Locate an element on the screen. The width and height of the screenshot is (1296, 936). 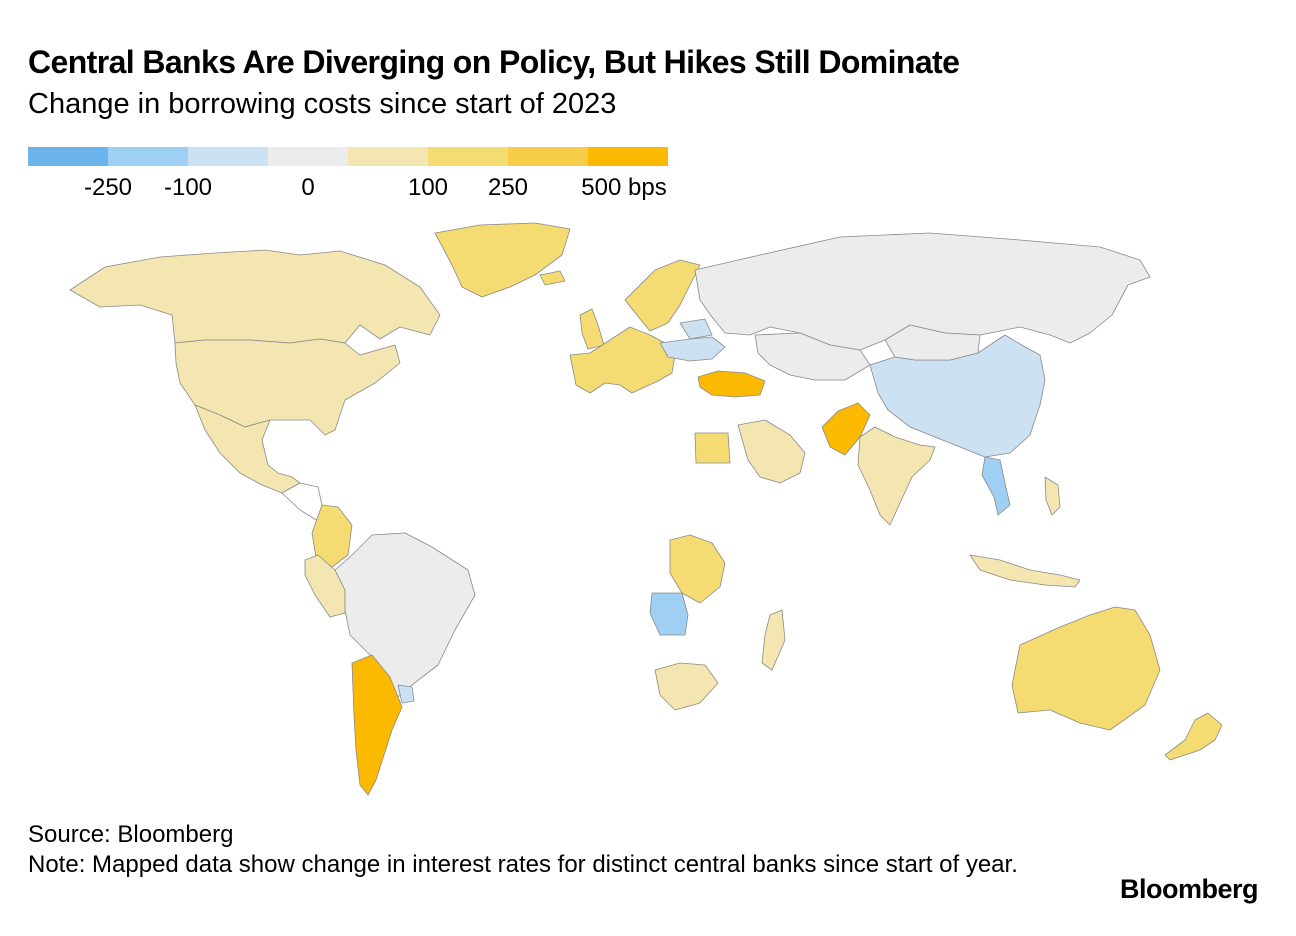
region-mexico: Mexico is located at coordinates (247, 449).